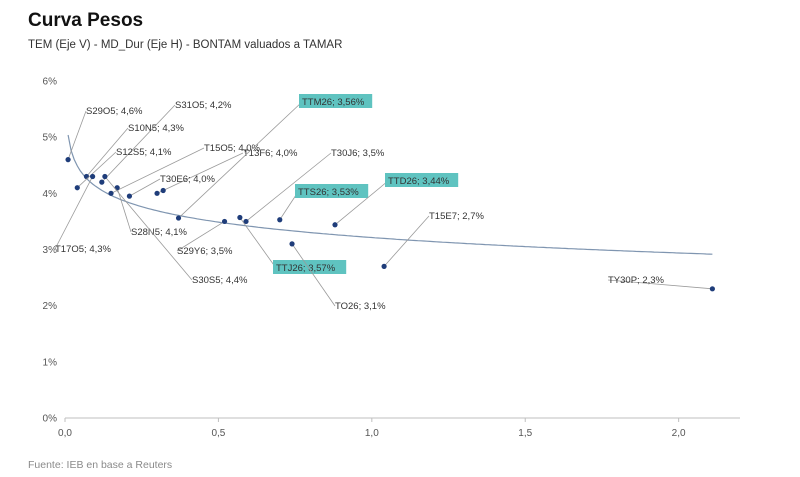 This screenshot has height=477, width=800. I want to click on point-label: TO26; 3,1%, so click(360, 306).